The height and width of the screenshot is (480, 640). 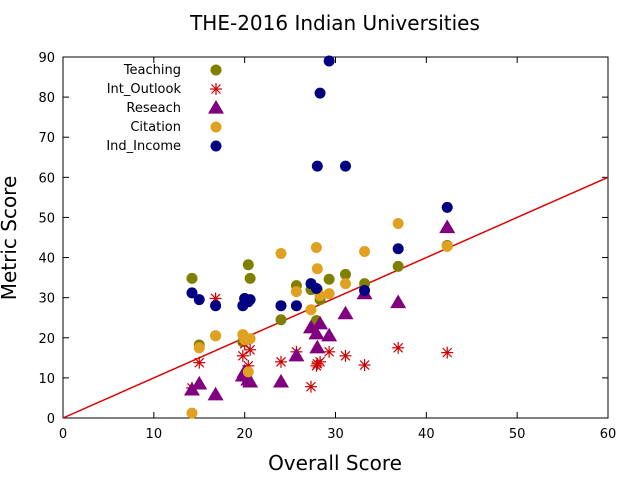 What do you see at coordinates (46, 58) in the screenshot?
I see `y-tick-label: 90` at bounding box center [46, 58].